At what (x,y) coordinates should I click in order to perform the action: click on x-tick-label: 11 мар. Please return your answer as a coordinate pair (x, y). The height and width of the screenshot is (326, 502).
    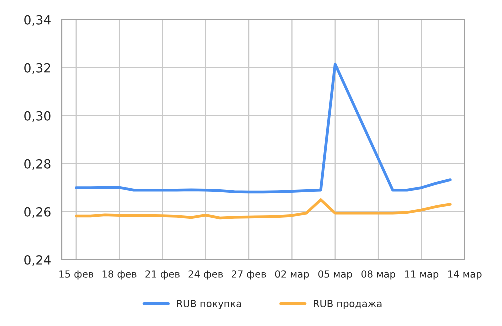
    Looking at the image, I should click on (422, 275).